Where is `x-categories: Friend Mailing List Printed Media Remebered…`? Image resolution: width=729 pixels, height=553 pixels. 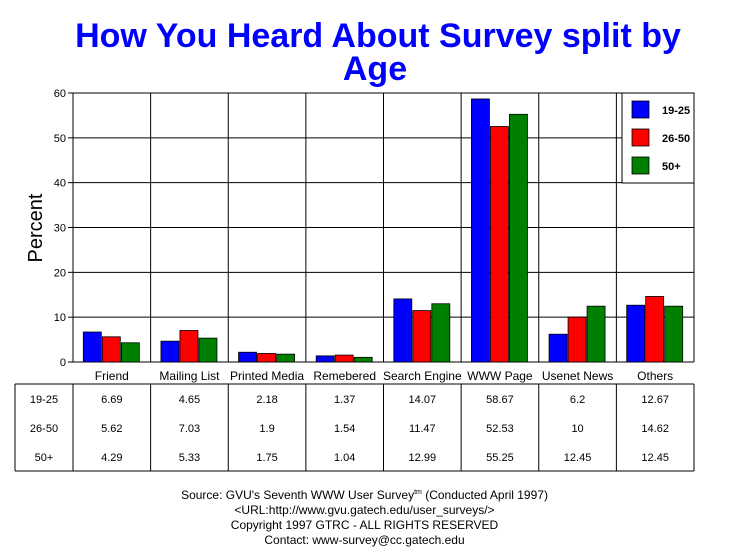
x-categories: Friend Mailing List Printed Media Remebered… is located at coordinates (384, 376).